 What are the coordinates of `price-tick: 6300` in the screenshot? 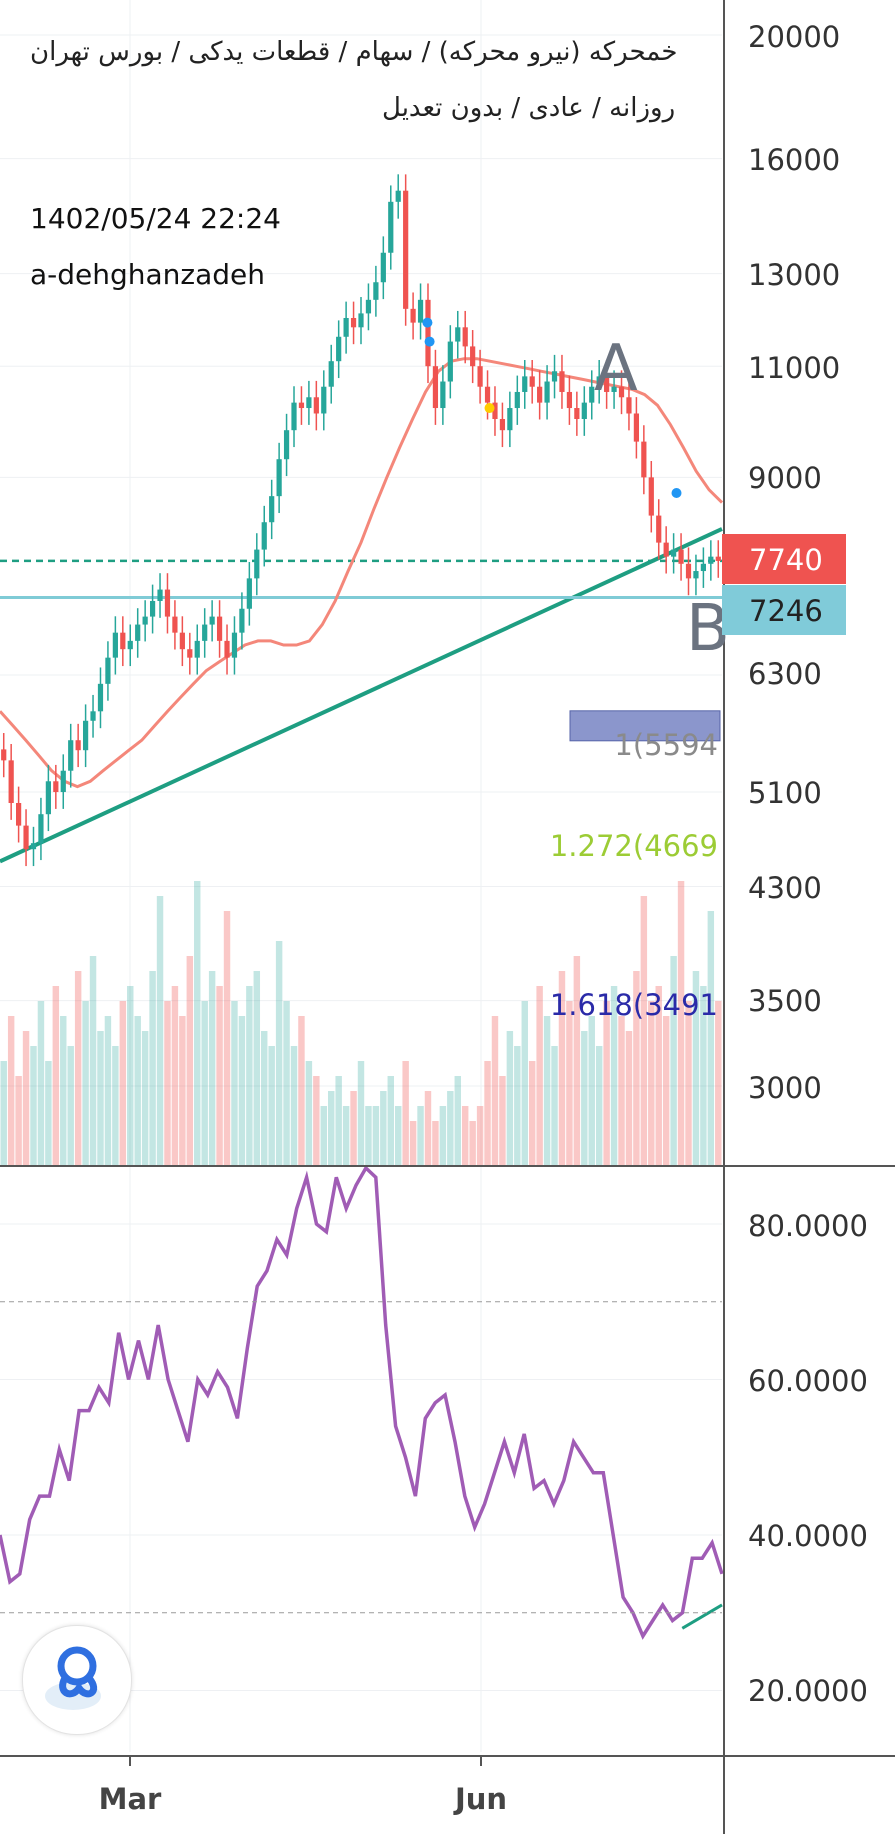 It's located at (785, 674).